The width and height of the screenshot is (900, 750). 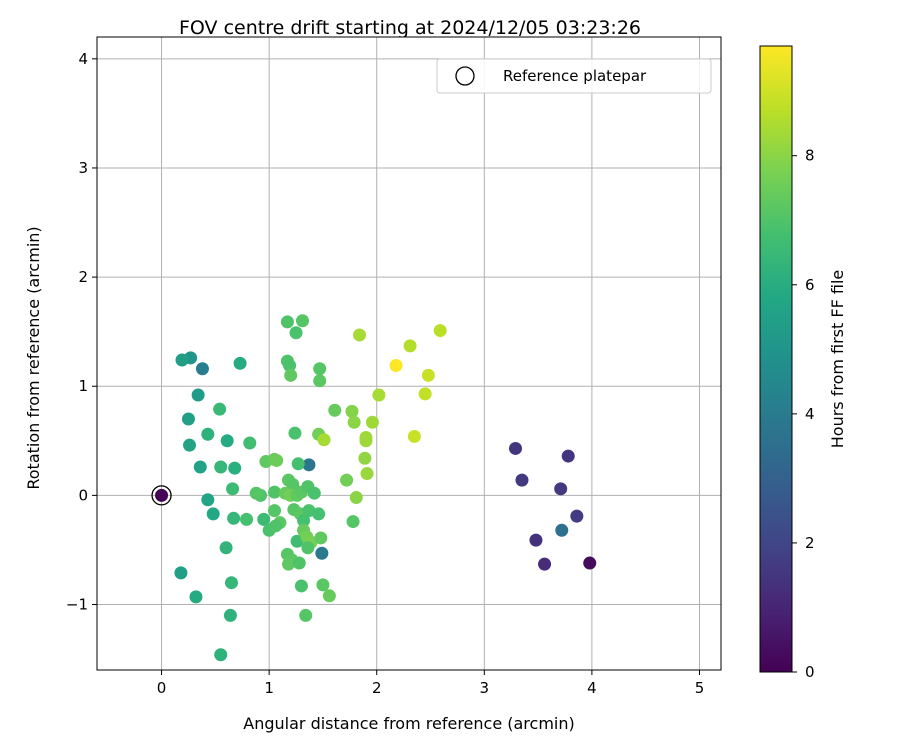 I want to click on legend: Reference platepar, so click(x=574, y=76).